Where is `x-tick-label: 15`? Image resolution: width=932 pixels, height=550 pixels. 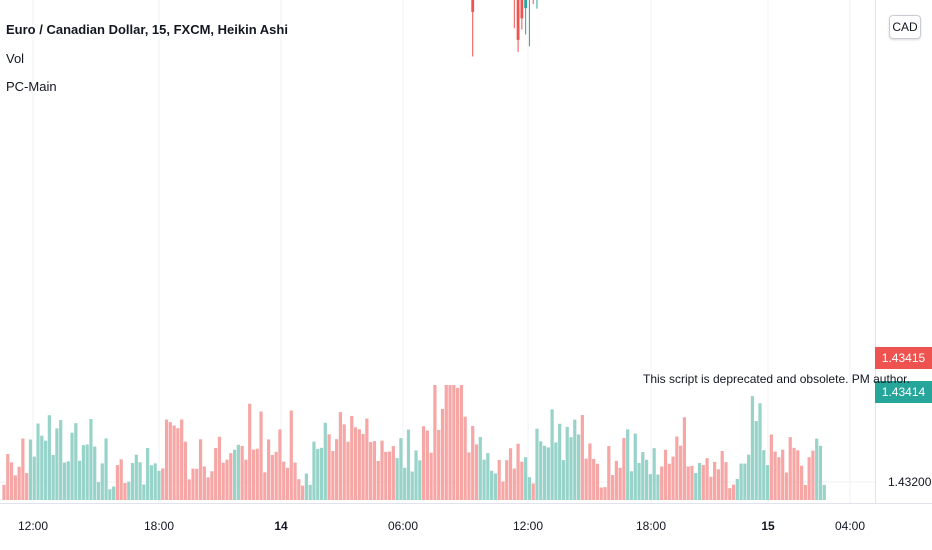 x-tick-label: 15 is located at coordinates (768, 526).